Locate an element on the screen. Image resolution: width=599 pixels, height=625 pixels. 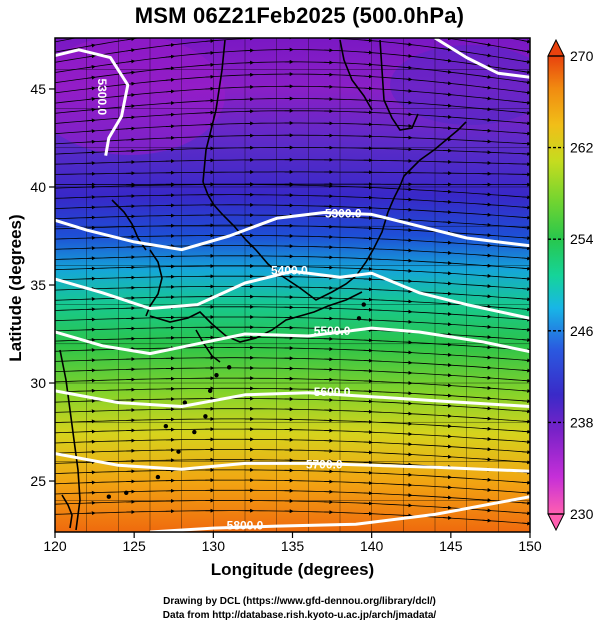
y-axis-label: Latitude (degrees) is located at coordinates (15, 288).